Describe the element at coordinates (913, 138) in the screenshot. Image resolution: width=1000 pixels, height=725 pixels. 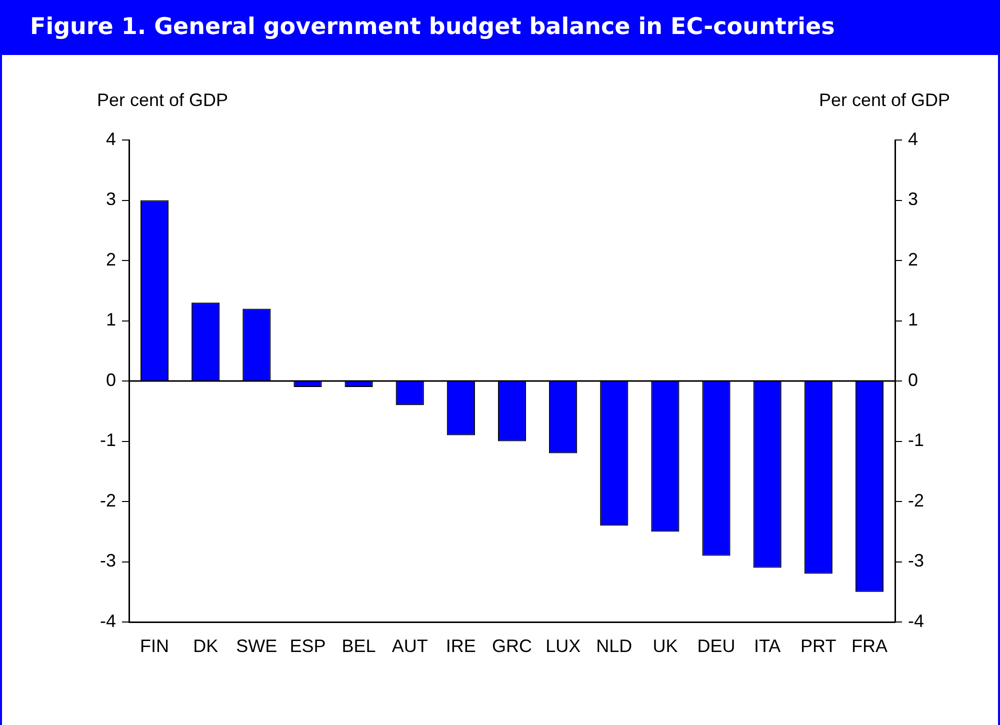
I see `y2-tick-label: 4` at that location.